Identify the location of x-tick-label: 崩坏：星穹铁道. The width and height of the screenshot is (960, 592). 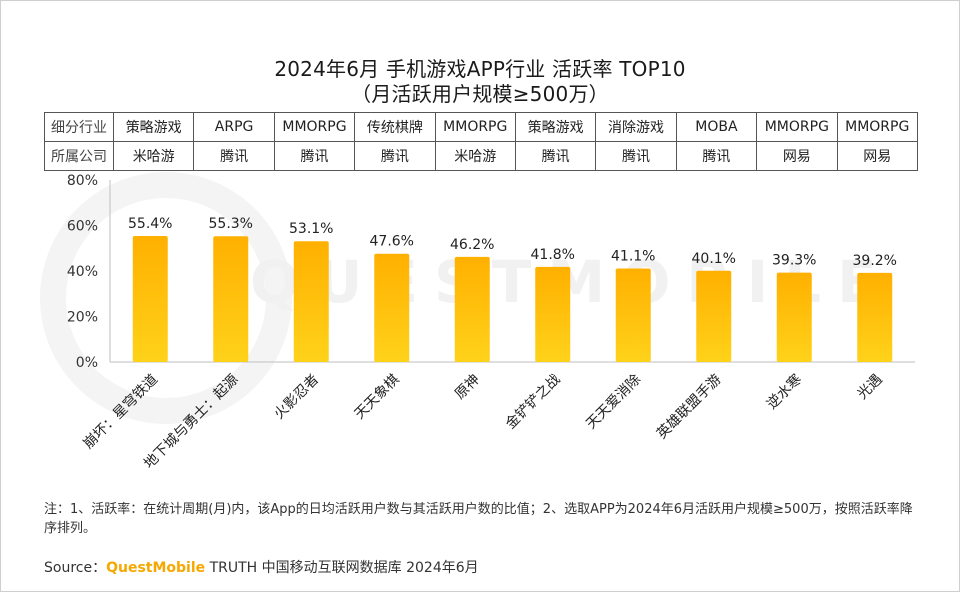
(120, 412).